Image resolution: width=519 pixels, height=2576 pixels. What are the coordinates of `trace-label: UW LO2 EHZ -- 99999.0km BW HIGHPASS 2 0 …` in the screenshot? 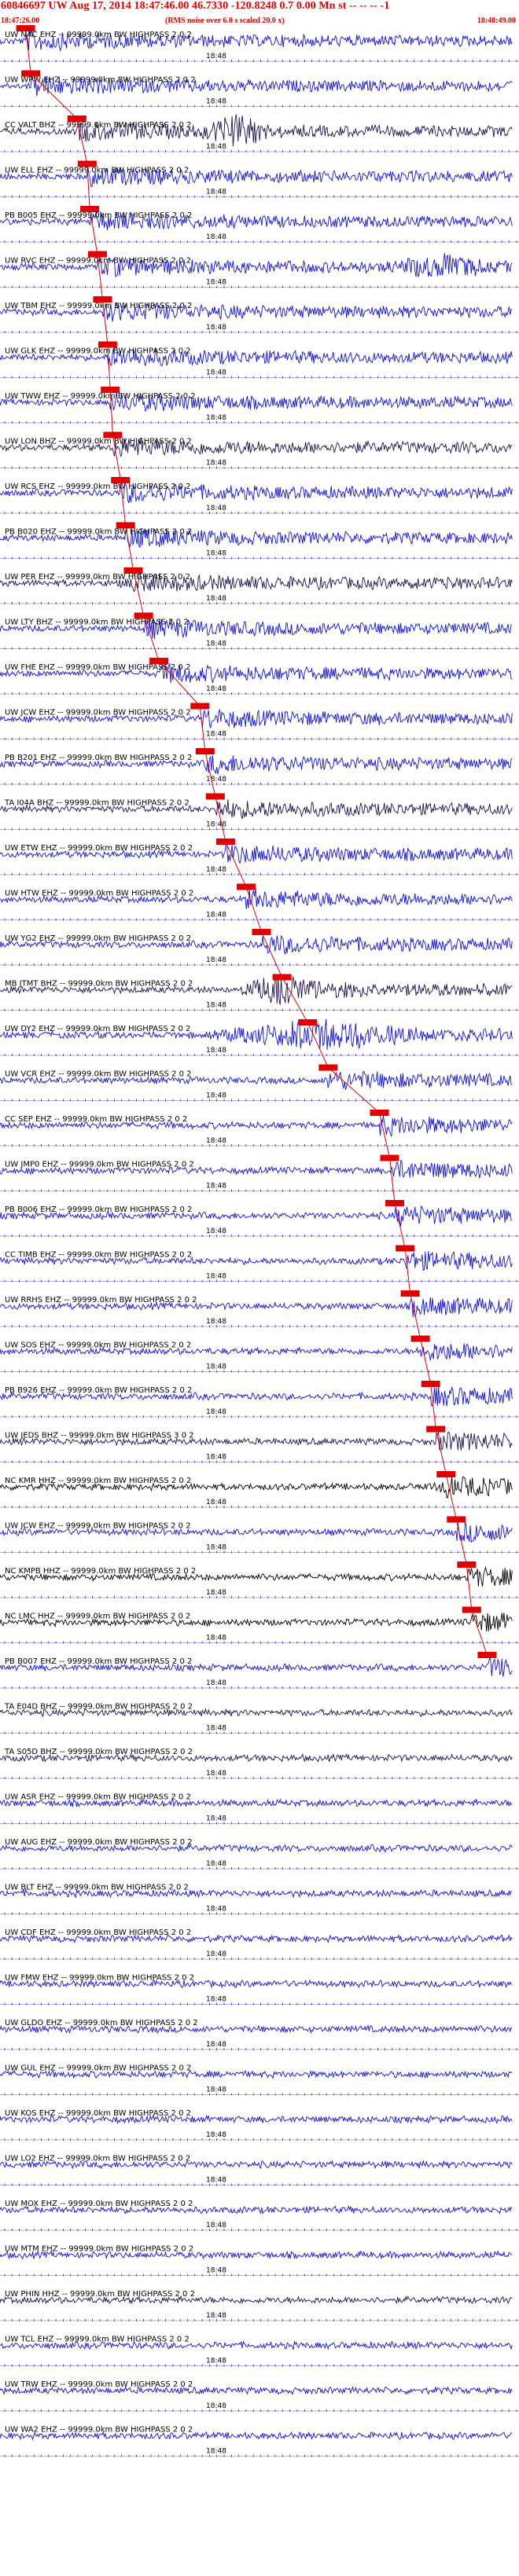 It's located at (97, 2159).